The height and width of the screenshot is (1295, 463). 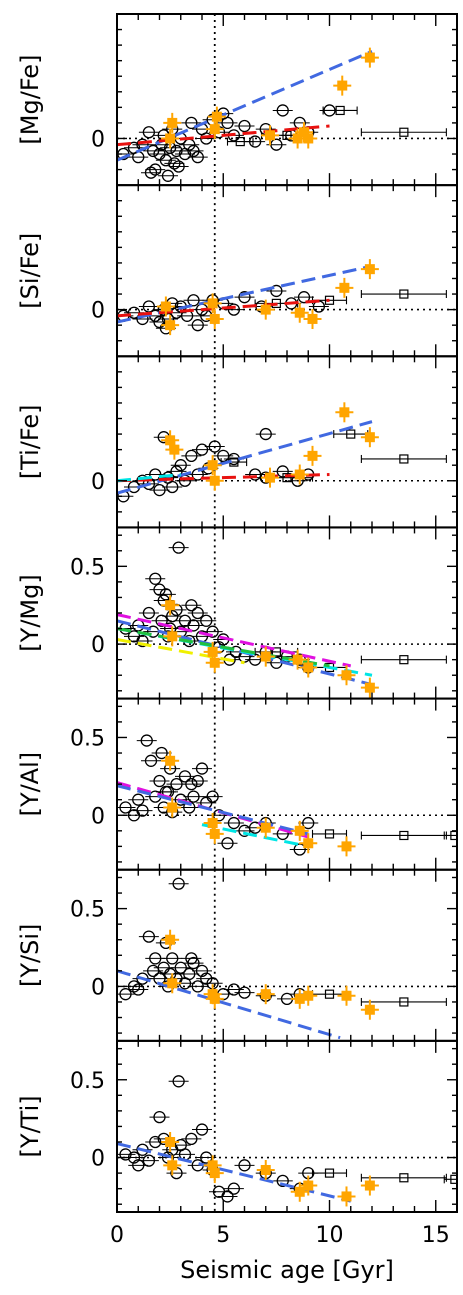 What do you see at coordinates (245, 294) in the screenshot?
I see `fit-line-blue` at bounding box center [245, 294].